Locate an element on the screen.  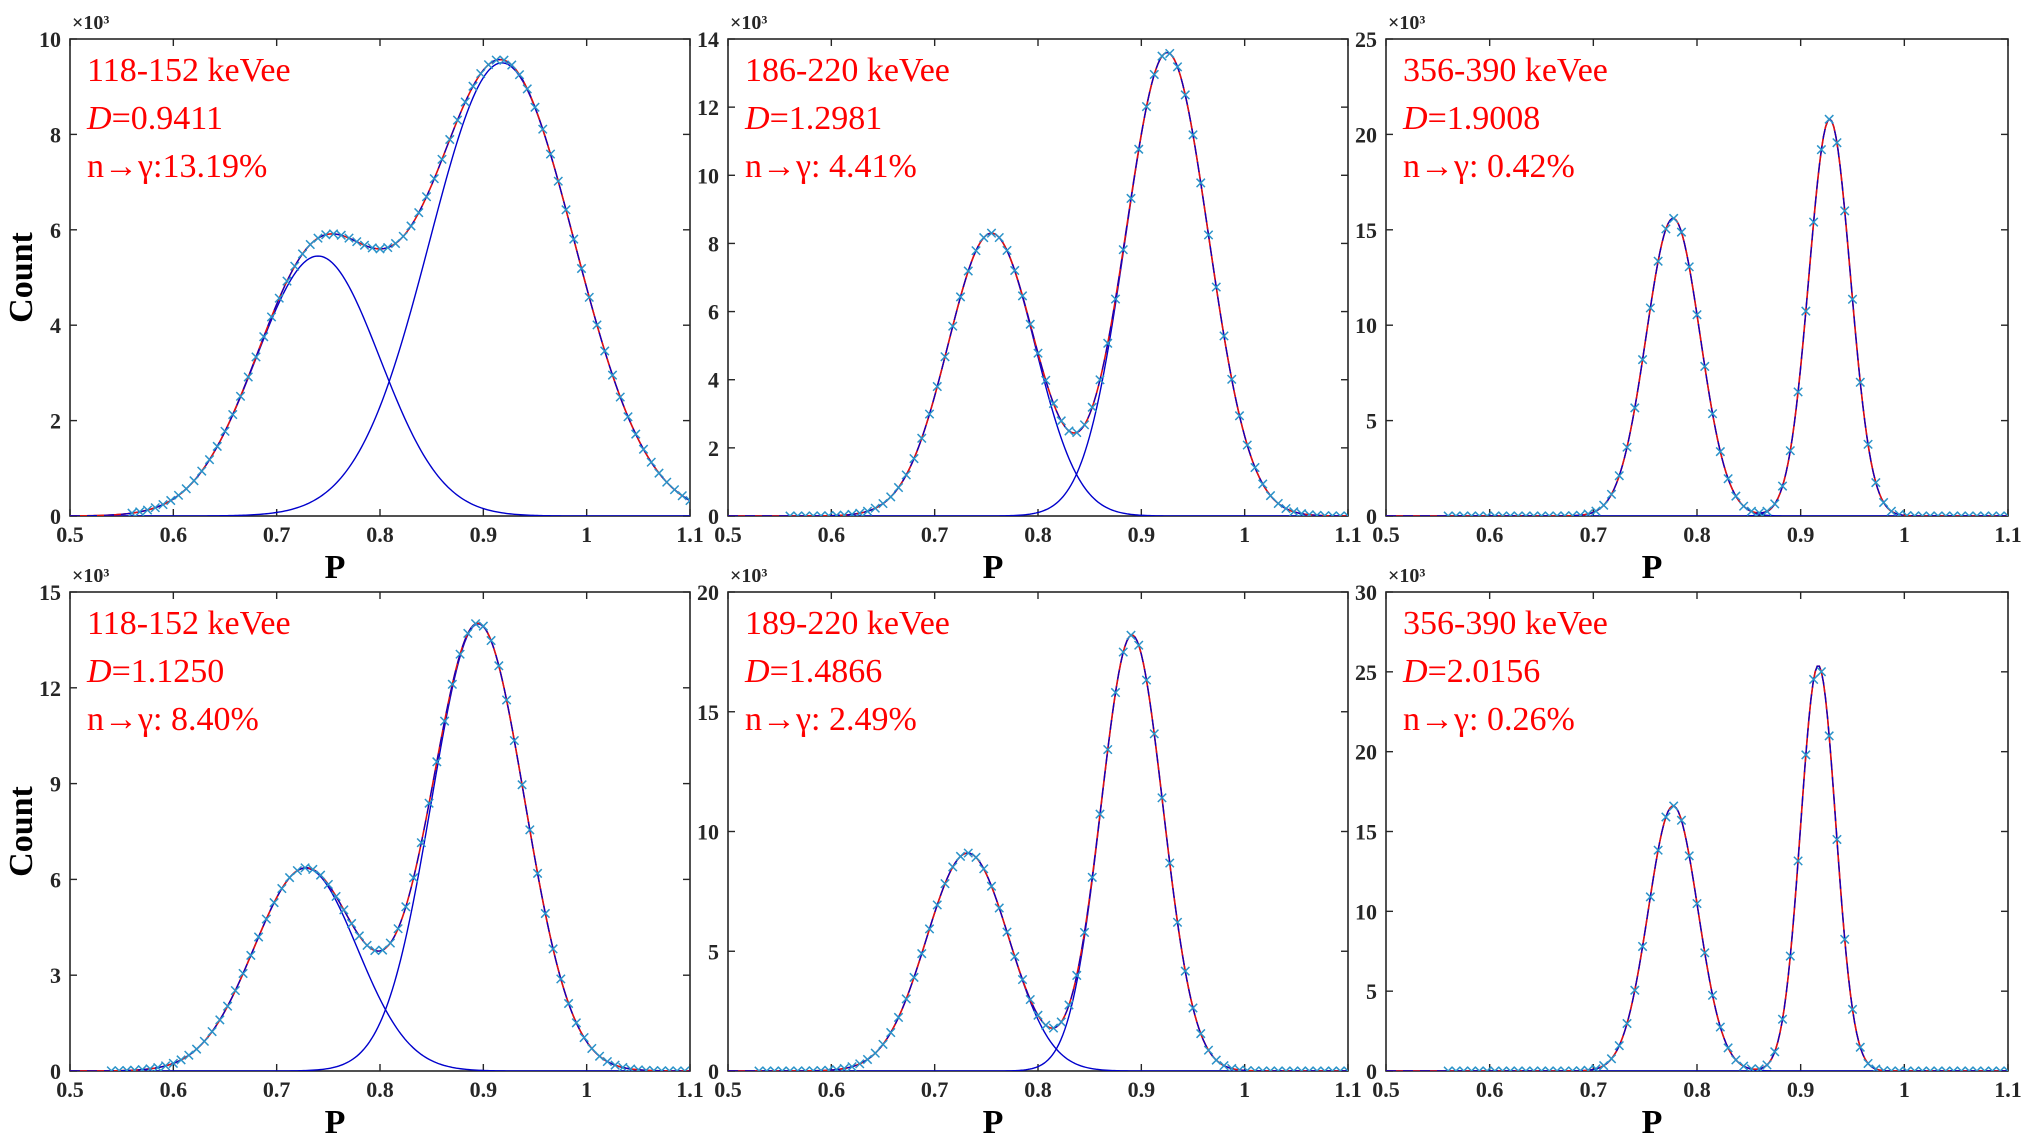
y-tick-label: 25 is located at coordinates (1366, 39).